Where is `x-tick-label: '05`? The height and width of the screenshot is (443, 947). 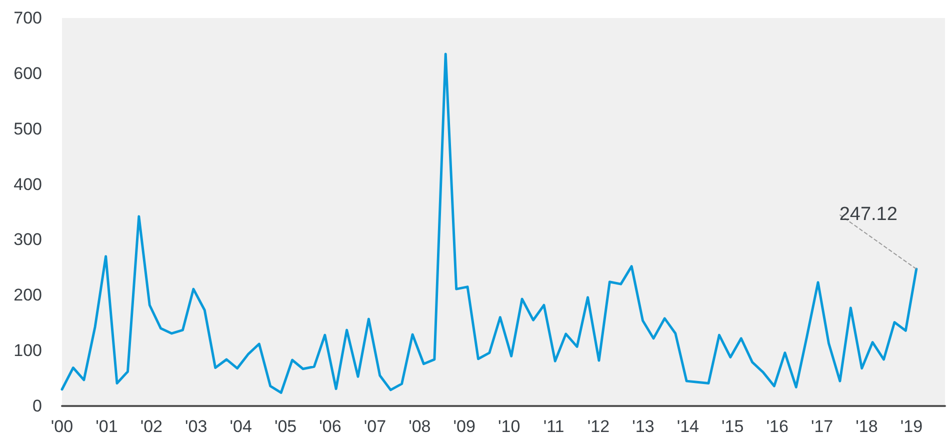 x-tick-label: '05 is located at coordinates (285, 426).